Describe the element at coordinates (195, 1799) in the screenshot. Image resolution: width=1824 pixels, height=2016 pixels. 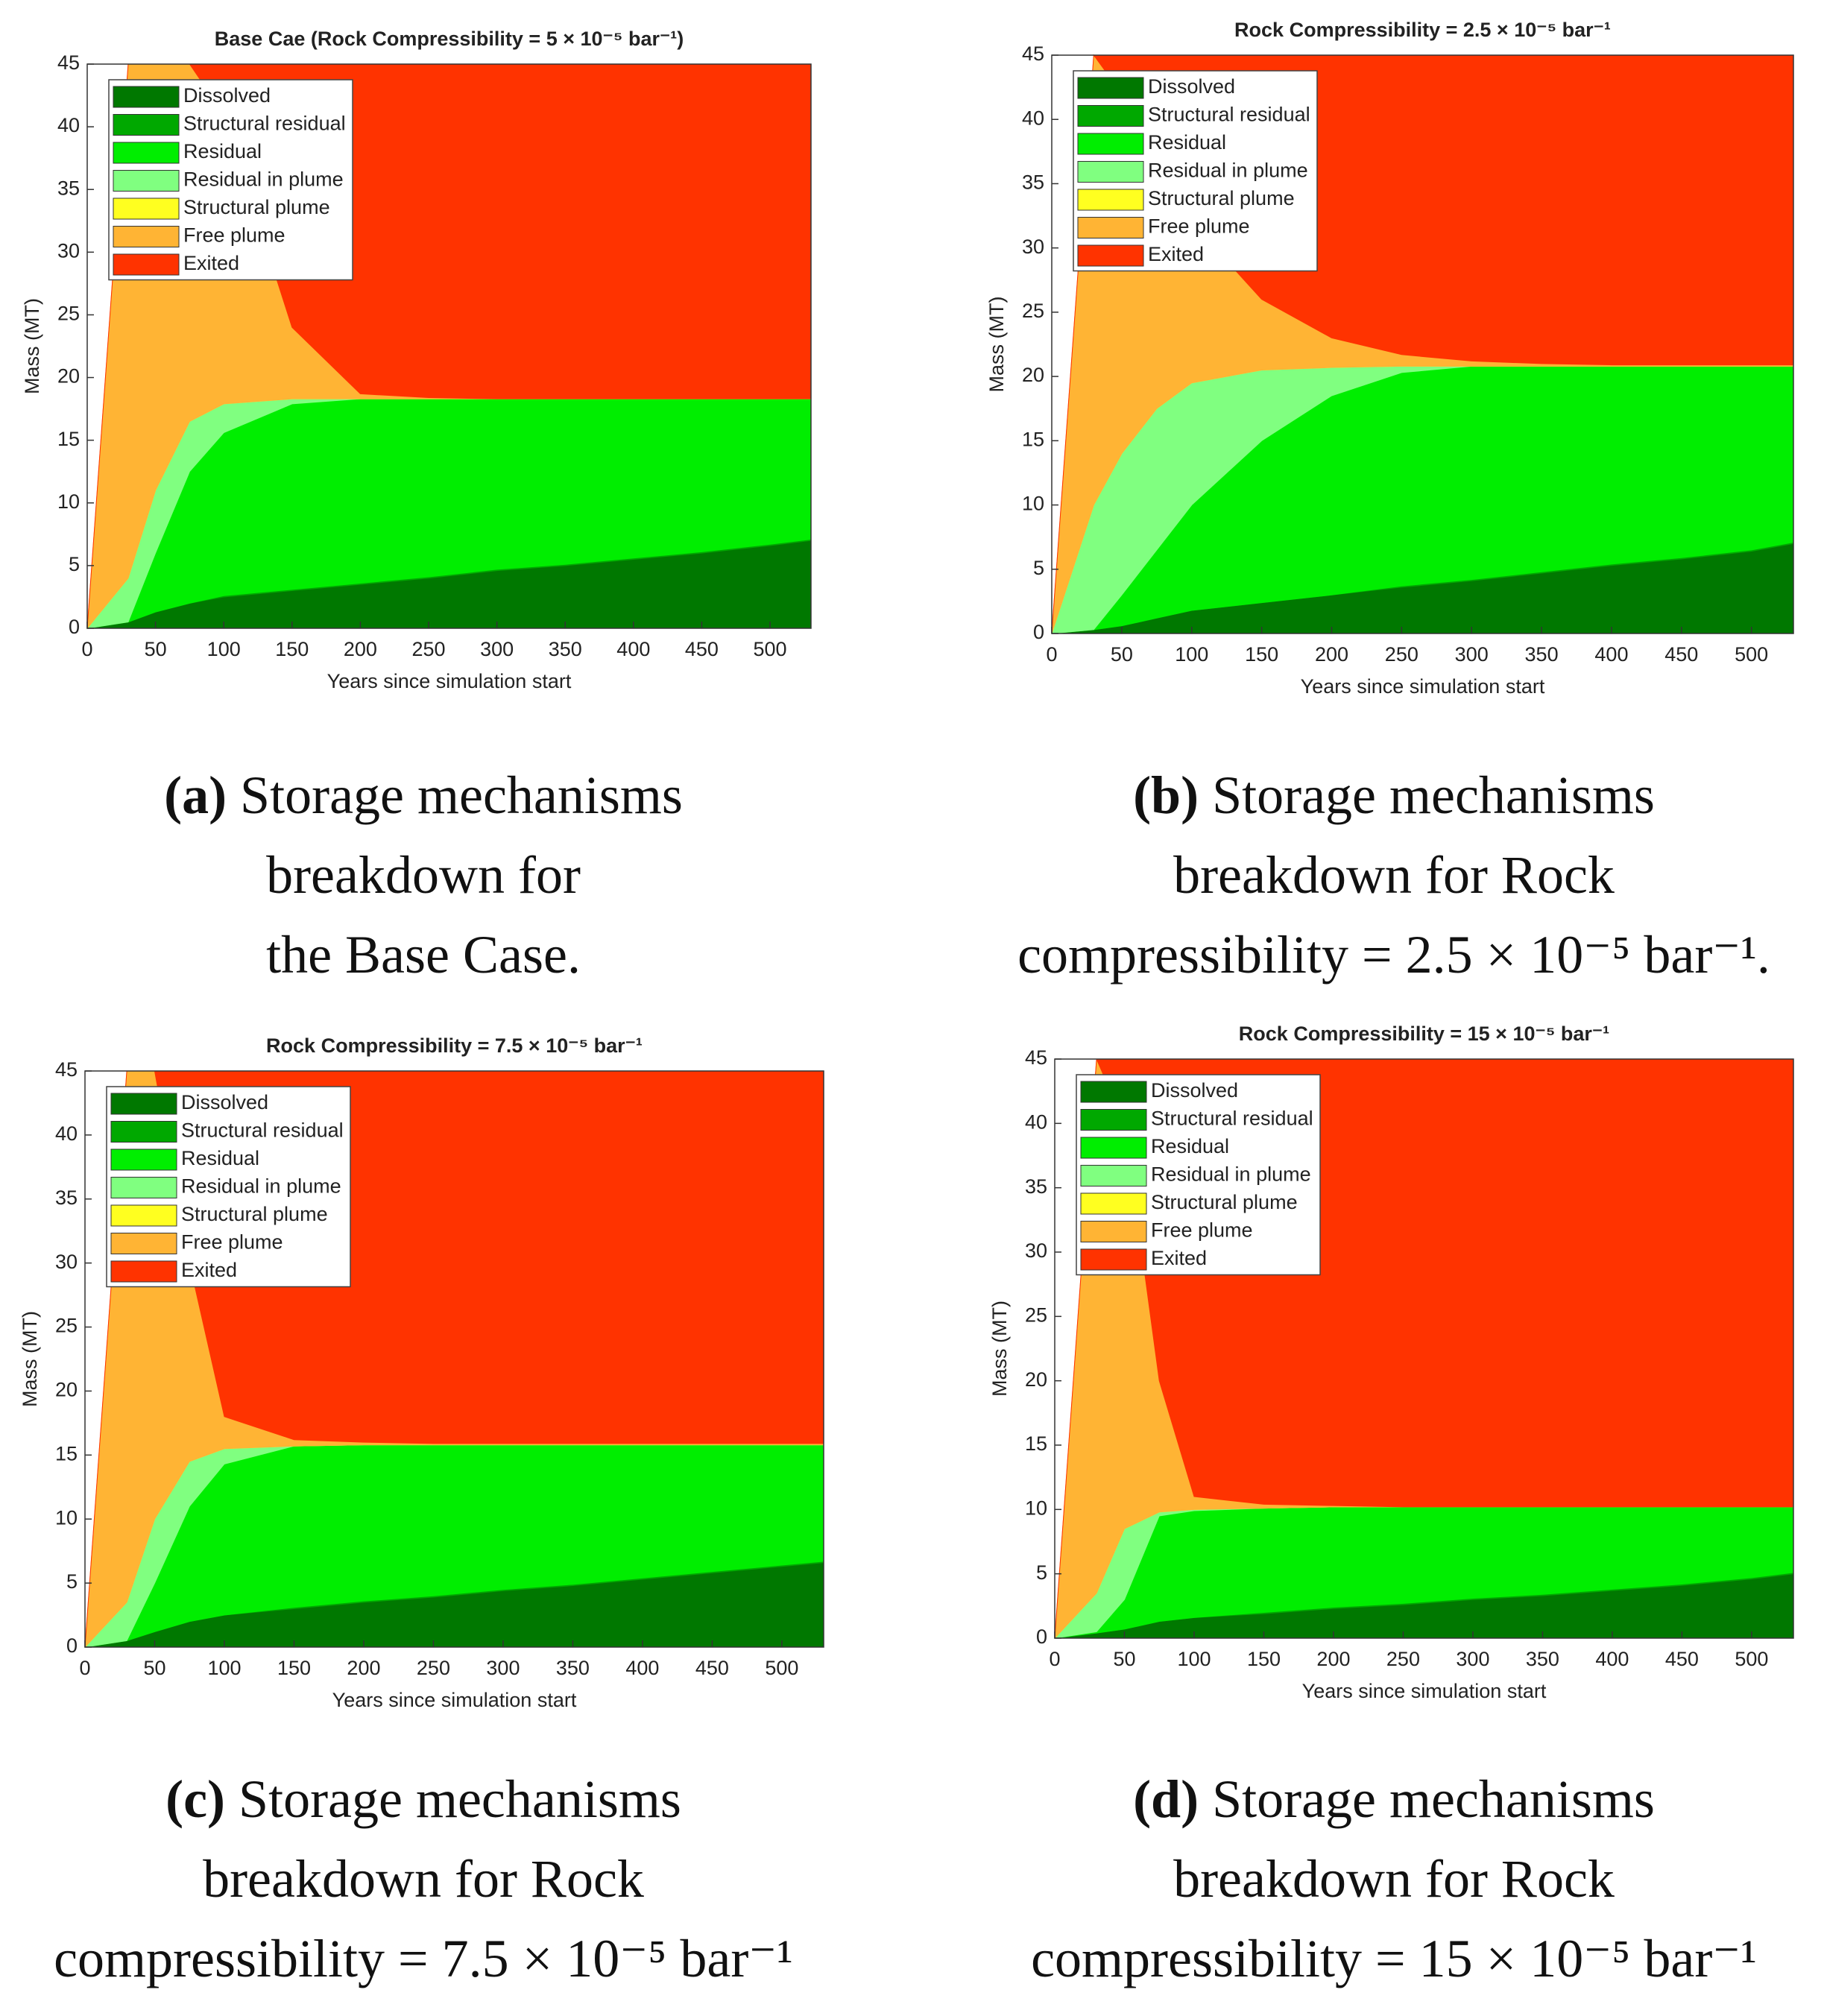
I see `caption-label: (c)` at that location.